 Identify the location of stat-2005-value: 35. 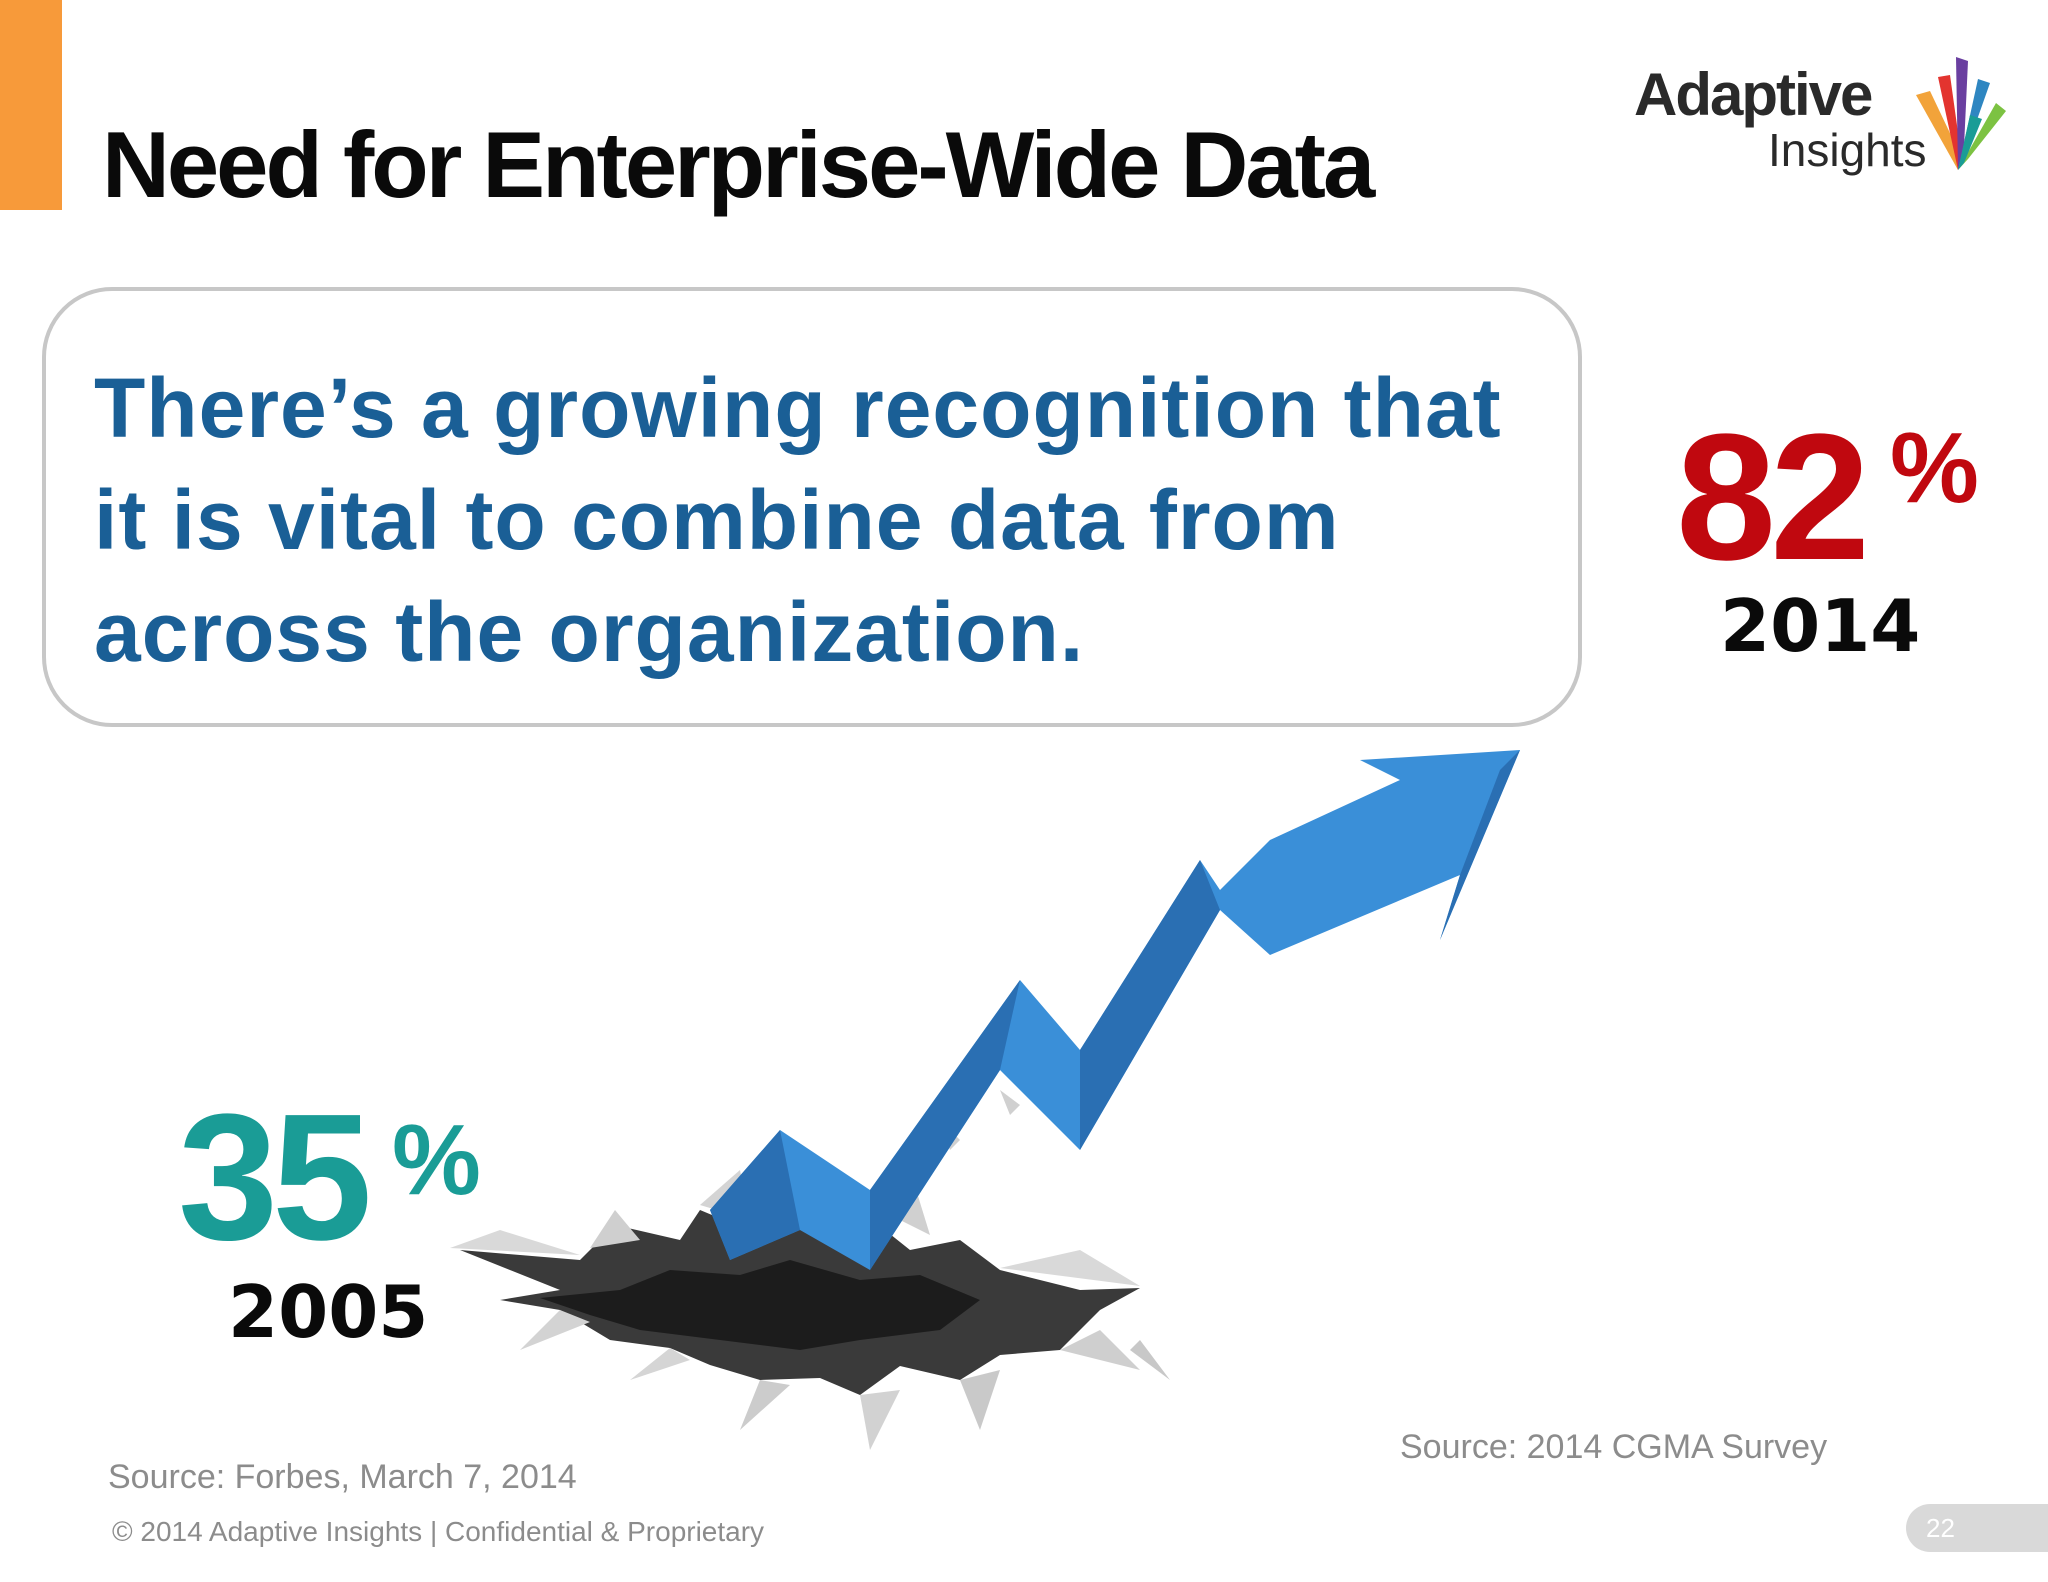
(275, 1177).